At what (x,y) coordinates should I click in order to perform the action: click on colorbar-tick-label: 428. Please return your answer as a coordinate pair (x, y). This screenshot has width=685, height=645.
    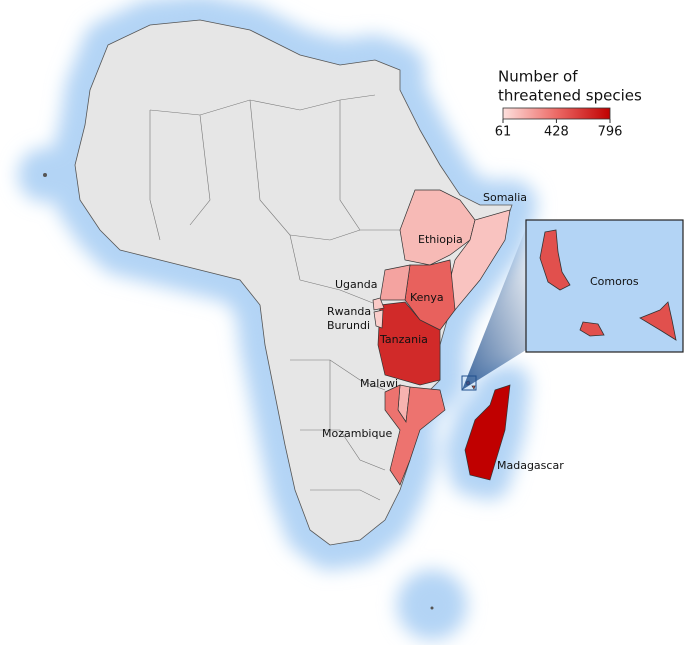
    Looking at the image, I should click on (556, 132).